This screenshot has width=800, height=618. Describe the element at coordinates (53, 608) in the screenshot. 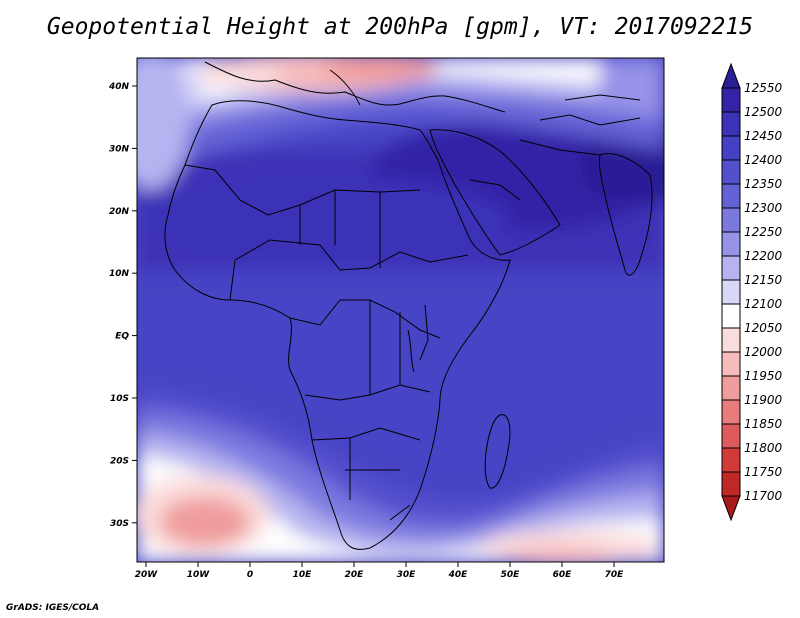

I see `credit-text: GrADS: IGES/COLA` at that location.